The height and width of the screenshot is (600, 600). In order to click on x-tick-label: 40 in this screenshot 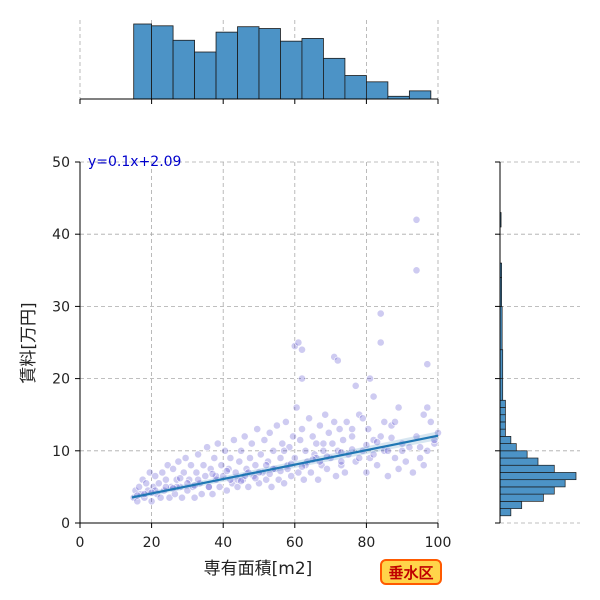, I will do `click(223, 543)`.